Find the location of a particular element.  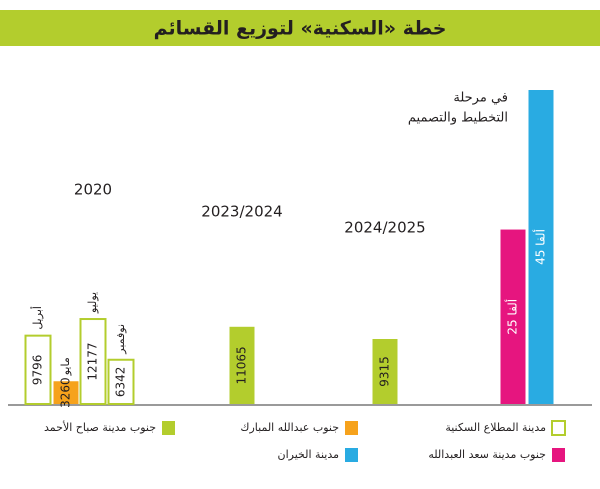

legend-label: مدينة المطلاع السكنية is located at coordinates (495, 427).